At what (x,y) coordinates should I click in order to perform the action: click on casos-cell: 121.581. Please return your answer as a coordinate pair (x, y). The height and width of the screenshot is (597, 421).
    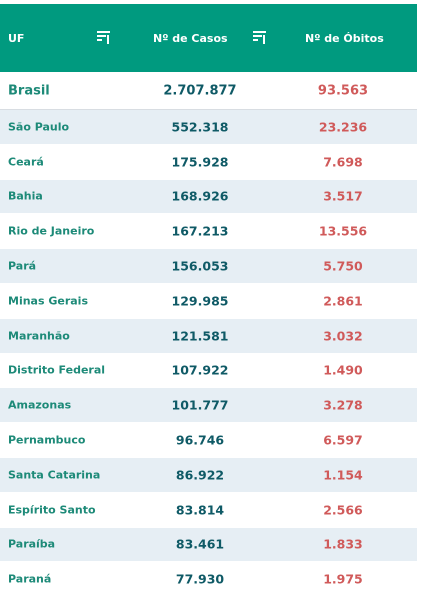
    Looking at the image, I should click on (200, 336).